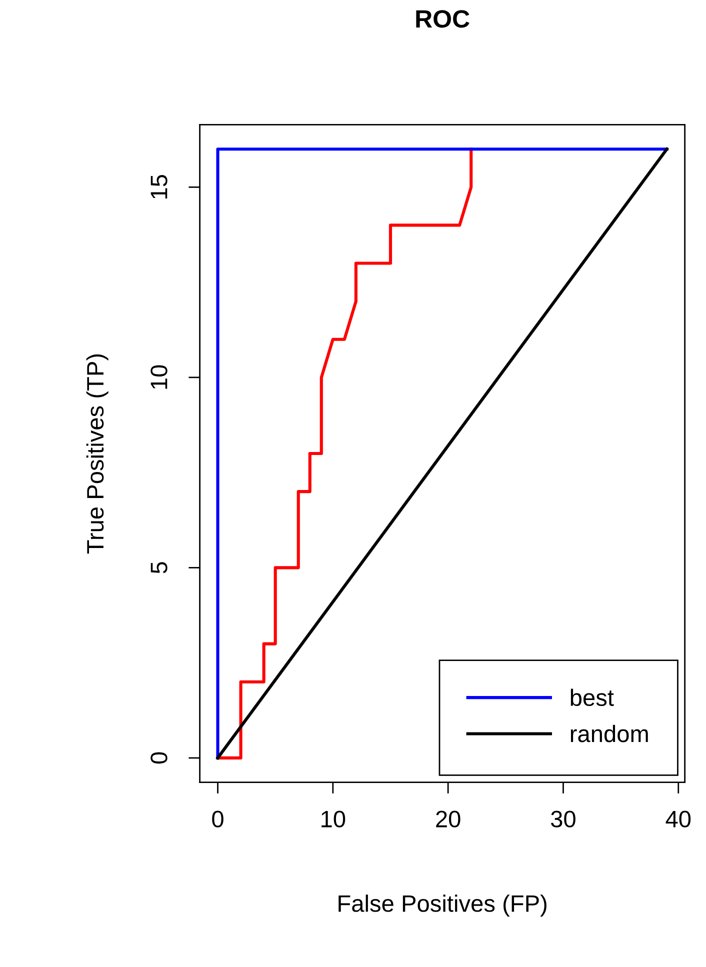 The width and height of the screenshot is (706, 967). What do you see at coordinates (678, 819) in the screenshot?
I see `x-tick-label: 40` at bounding box center [678, 819].